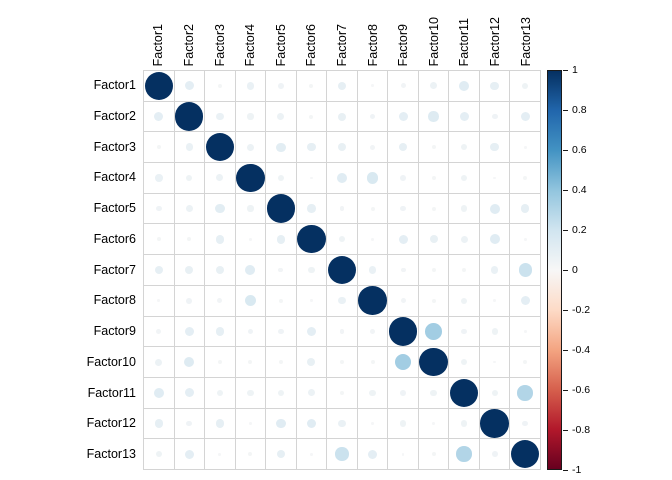  What do you see at coordinates (575, 70) in the screenshot?
I see `colorbar-tick-label: 1` at bounding box center [575, 70].